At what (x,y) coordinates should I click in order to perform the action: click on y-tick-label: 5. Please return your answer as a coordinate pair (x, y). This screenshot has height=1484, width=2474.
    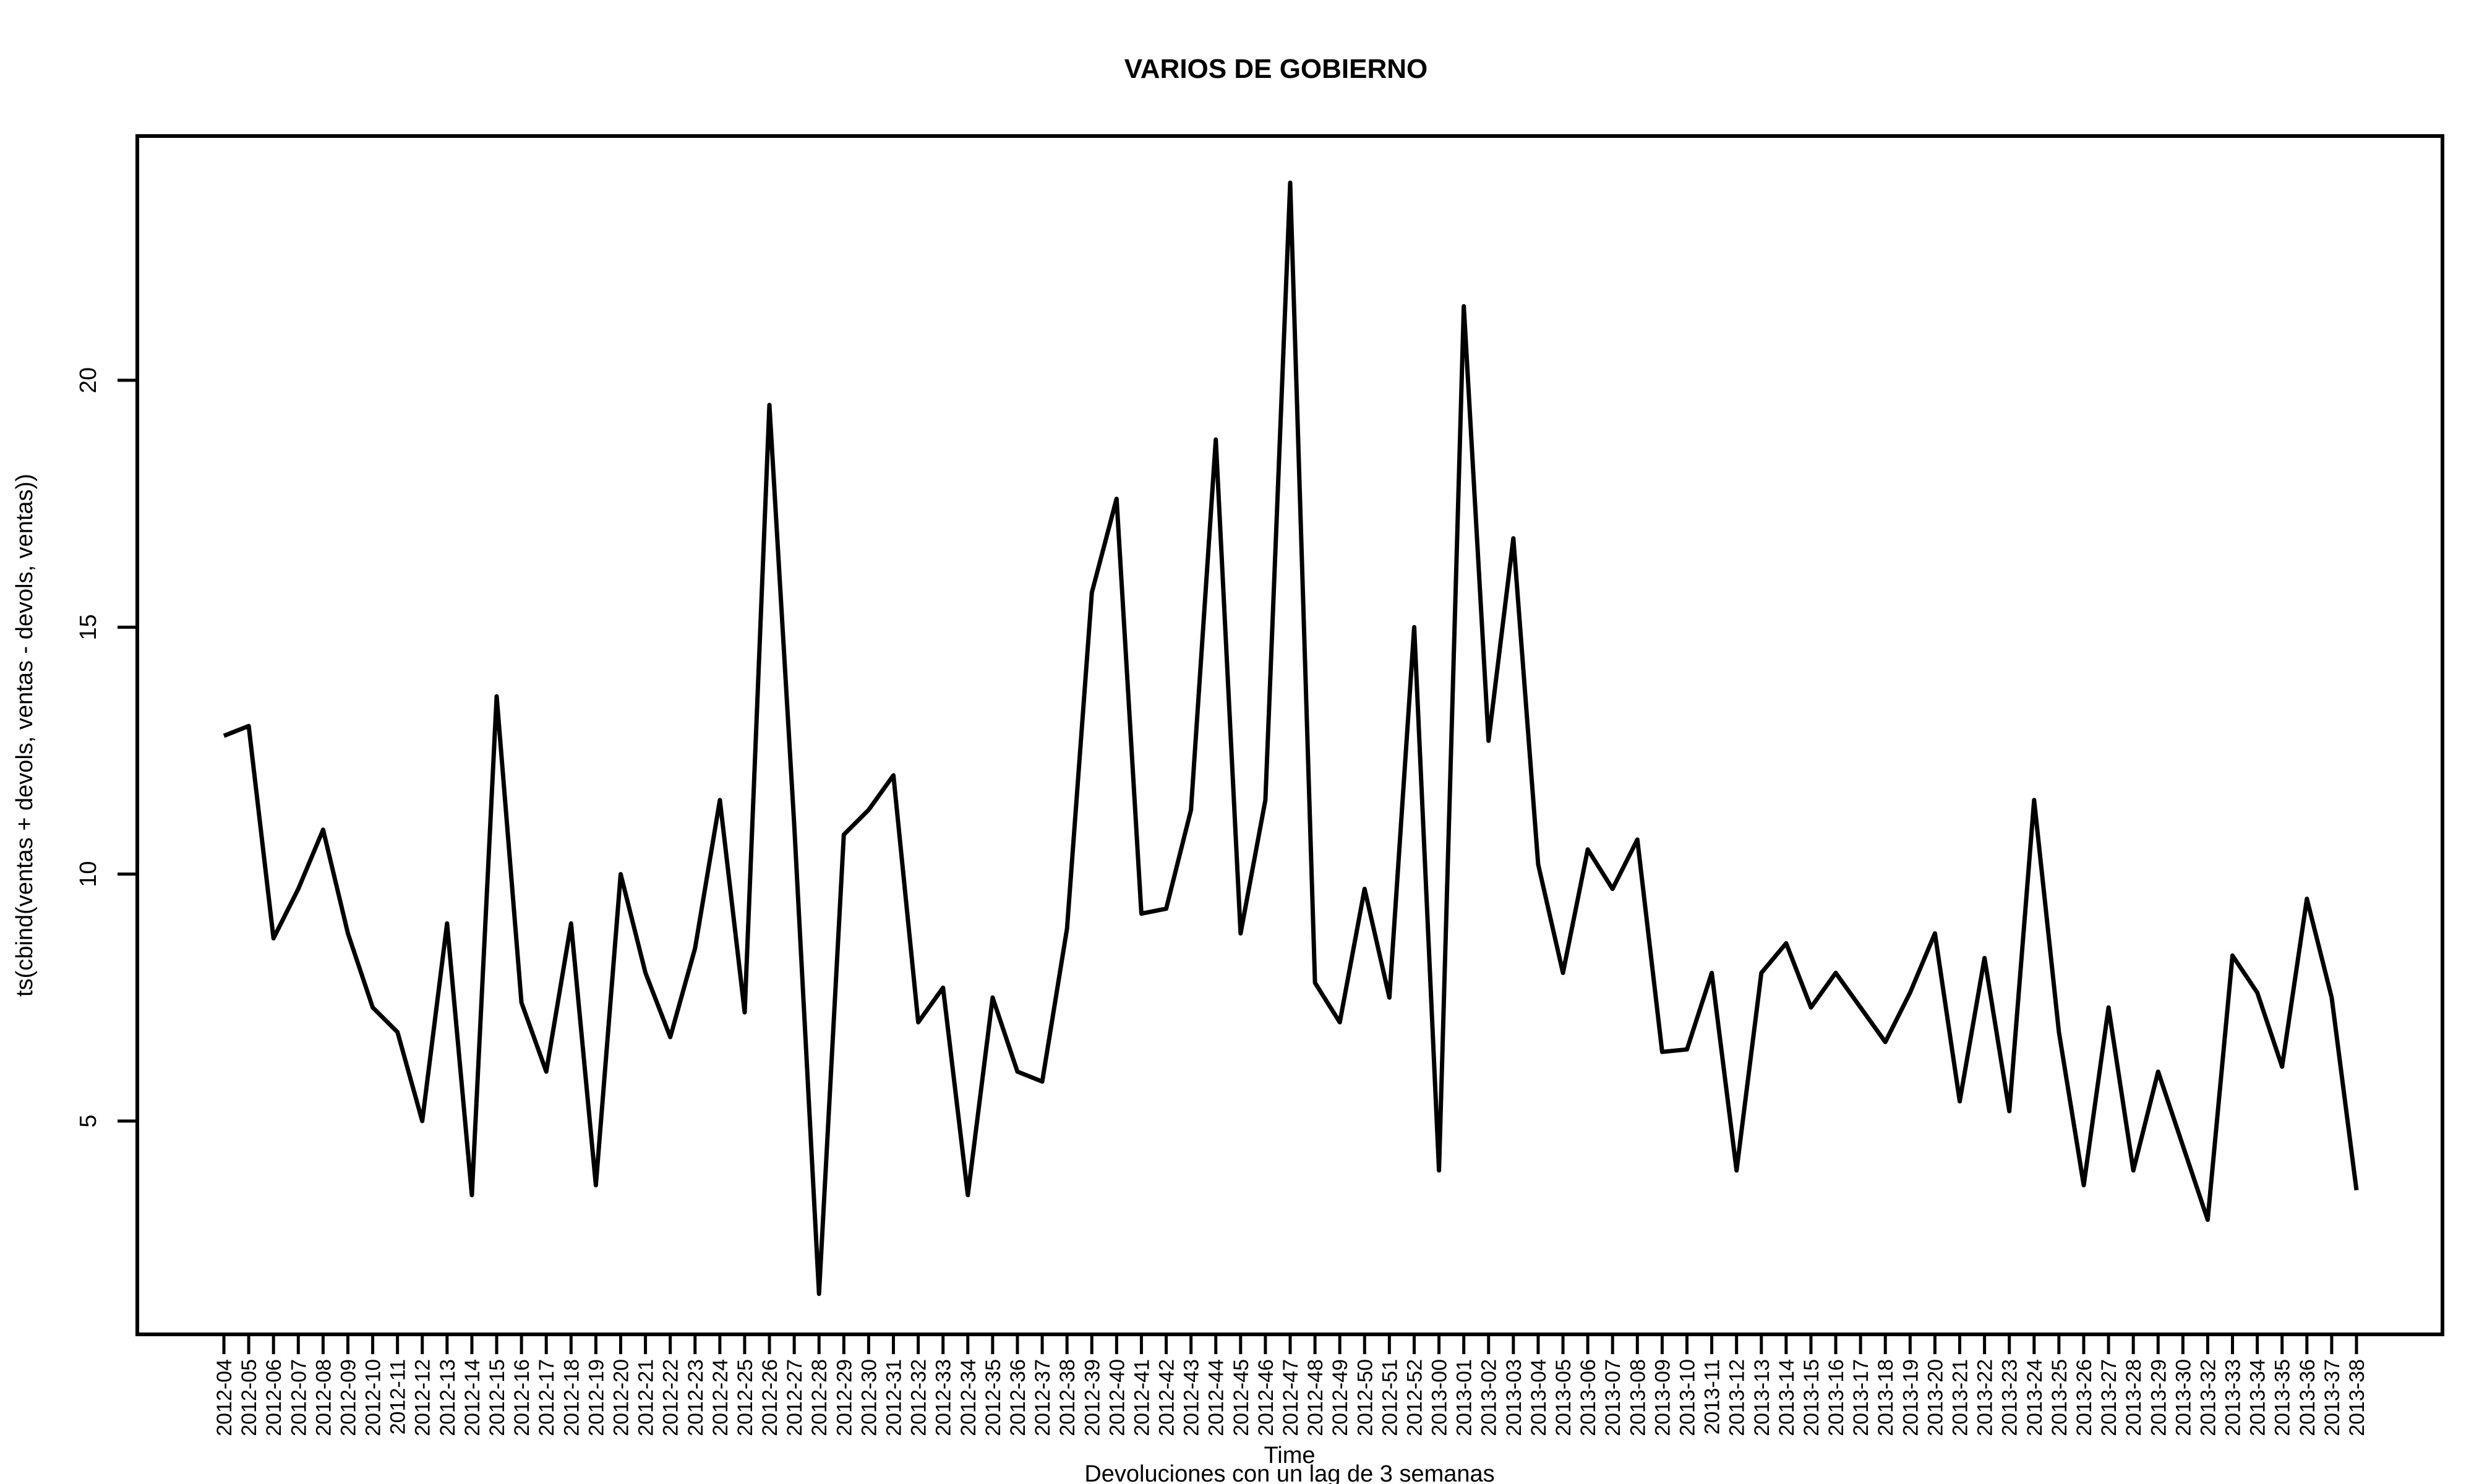
    Looking at the image, I should click on (88, 1120).